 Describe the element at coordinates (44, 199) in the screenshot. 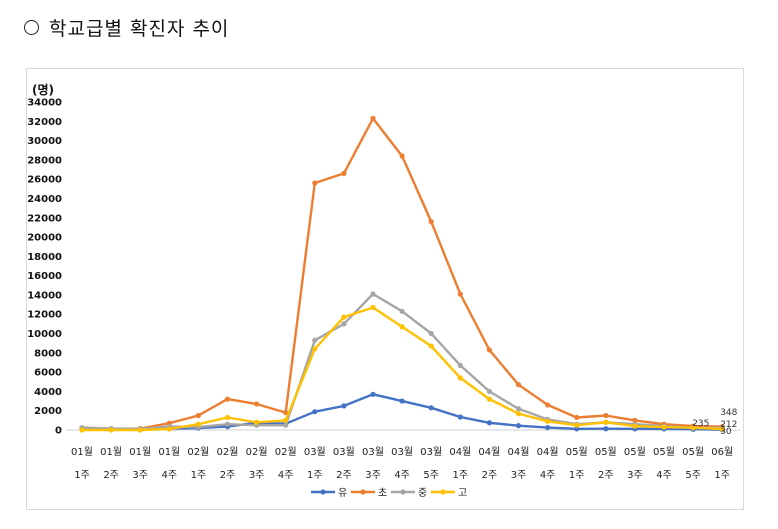

I see `y-tick-label: 24000` at that location.